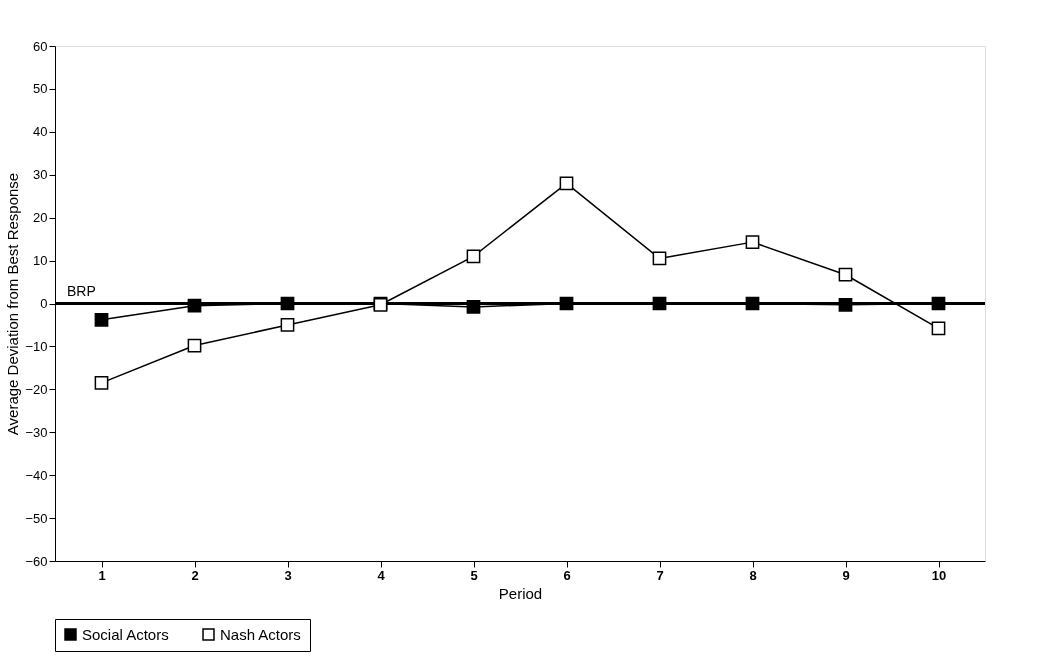 The height and width of the screenshot is (667, 1046). I want to click on y-tick-label: −20, so click(36, 389).